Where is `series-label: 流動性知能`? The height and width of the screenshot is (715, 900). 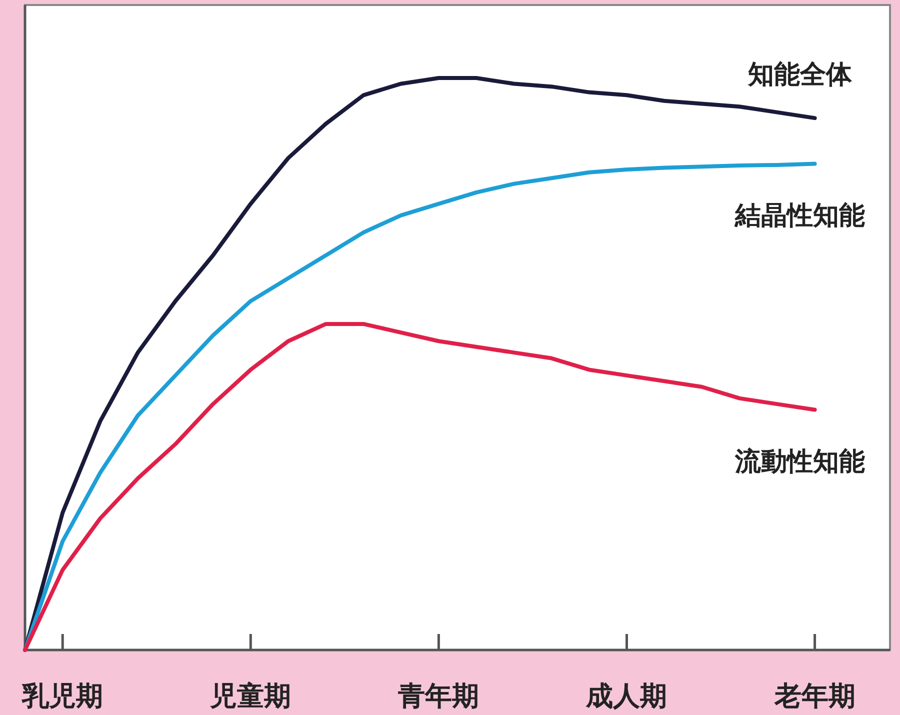
series-label: 流動性知能 is located at coordinates (799, 461).